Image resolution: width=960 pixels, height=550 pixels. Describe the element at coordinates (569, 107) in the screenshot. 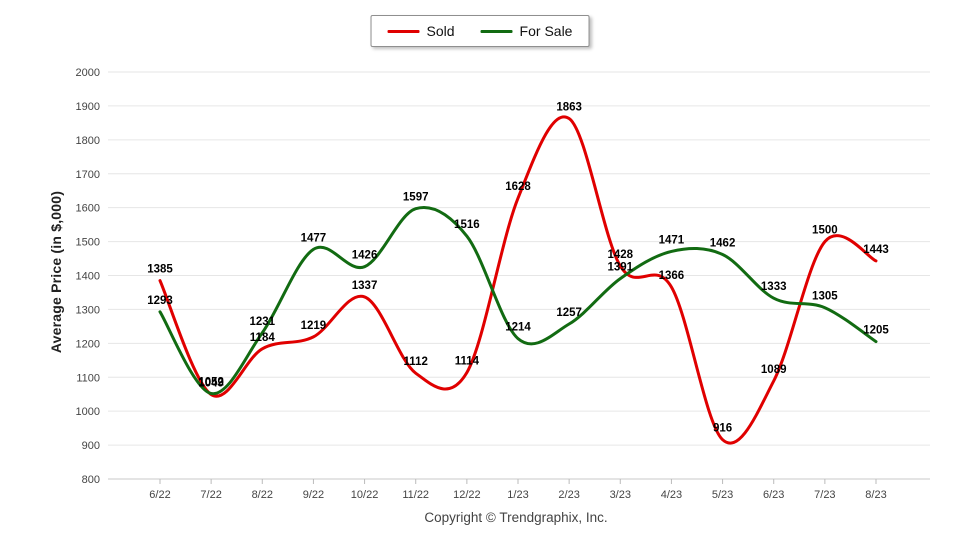

I see `sold-value-label: 1863` at that location.